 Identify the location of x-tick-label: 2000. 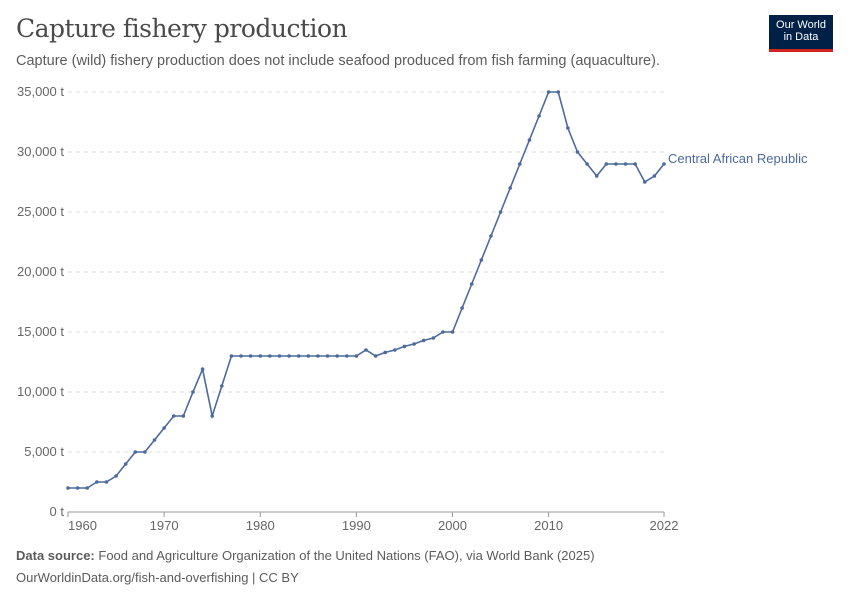
(452, 525).